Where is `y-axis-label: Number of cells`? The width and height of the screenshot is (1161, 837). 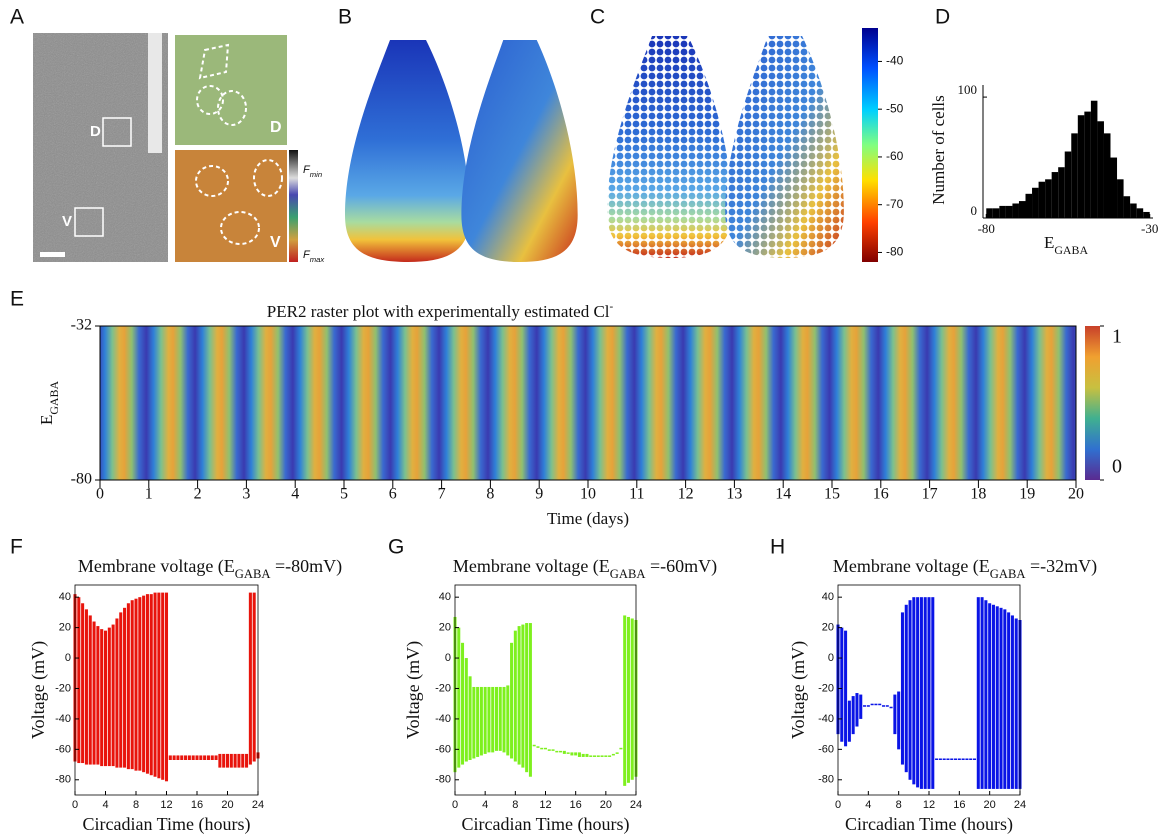
y-axis-label: Number of cells is located at coordinates (938, 150).